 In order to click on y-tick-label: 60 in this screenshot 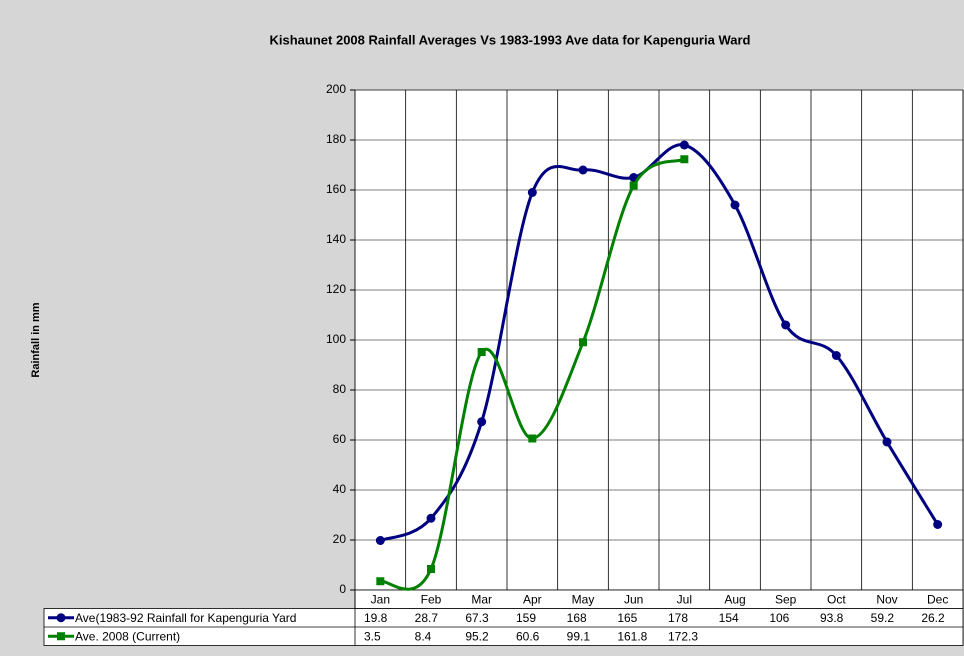, I will do `click(340, 439)`.